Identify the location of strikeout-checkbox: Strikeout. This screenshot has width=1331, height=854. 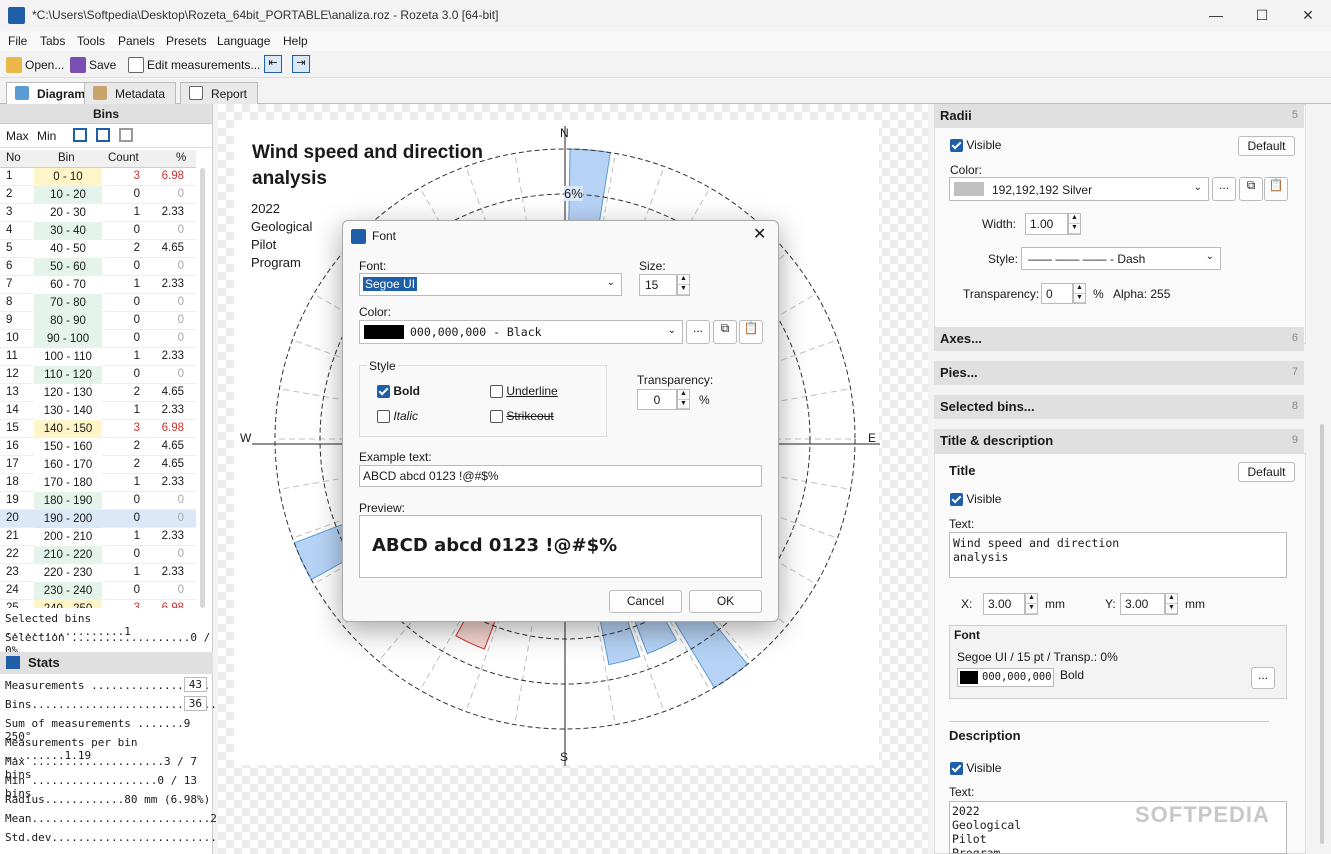
(522, 416).